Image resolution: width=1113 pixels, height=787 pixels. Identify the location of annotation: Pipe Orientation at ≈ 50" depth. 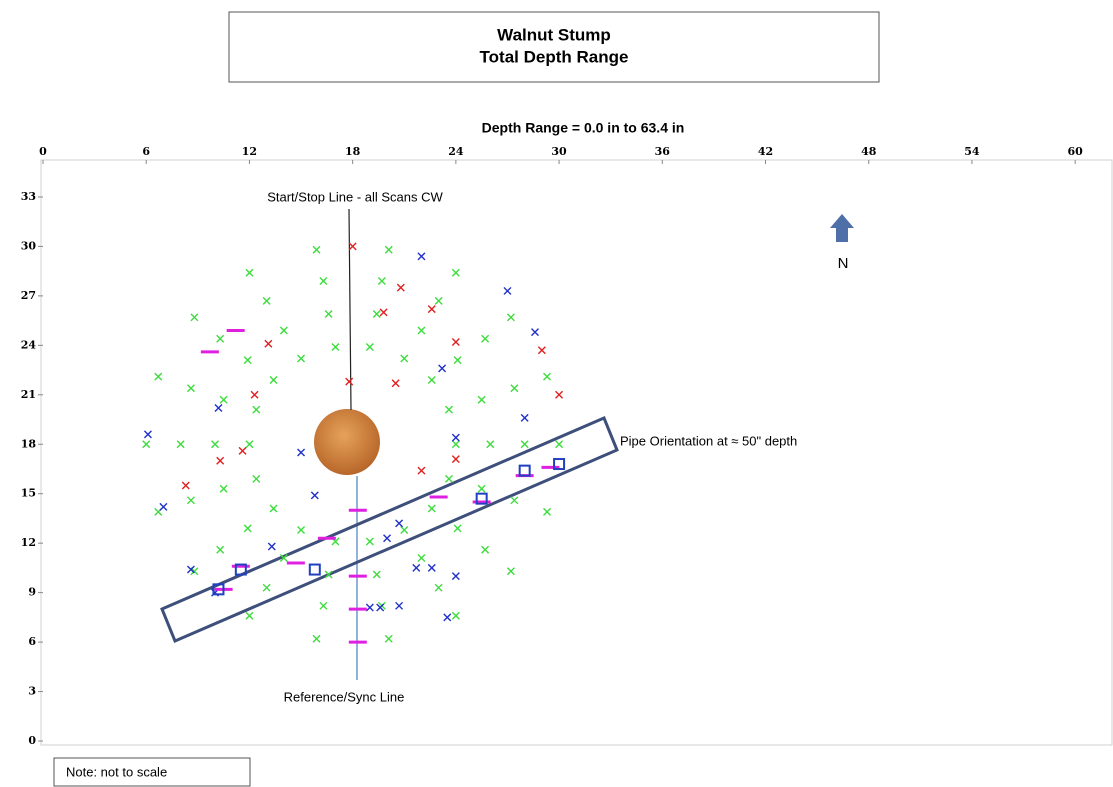
(708, 440).